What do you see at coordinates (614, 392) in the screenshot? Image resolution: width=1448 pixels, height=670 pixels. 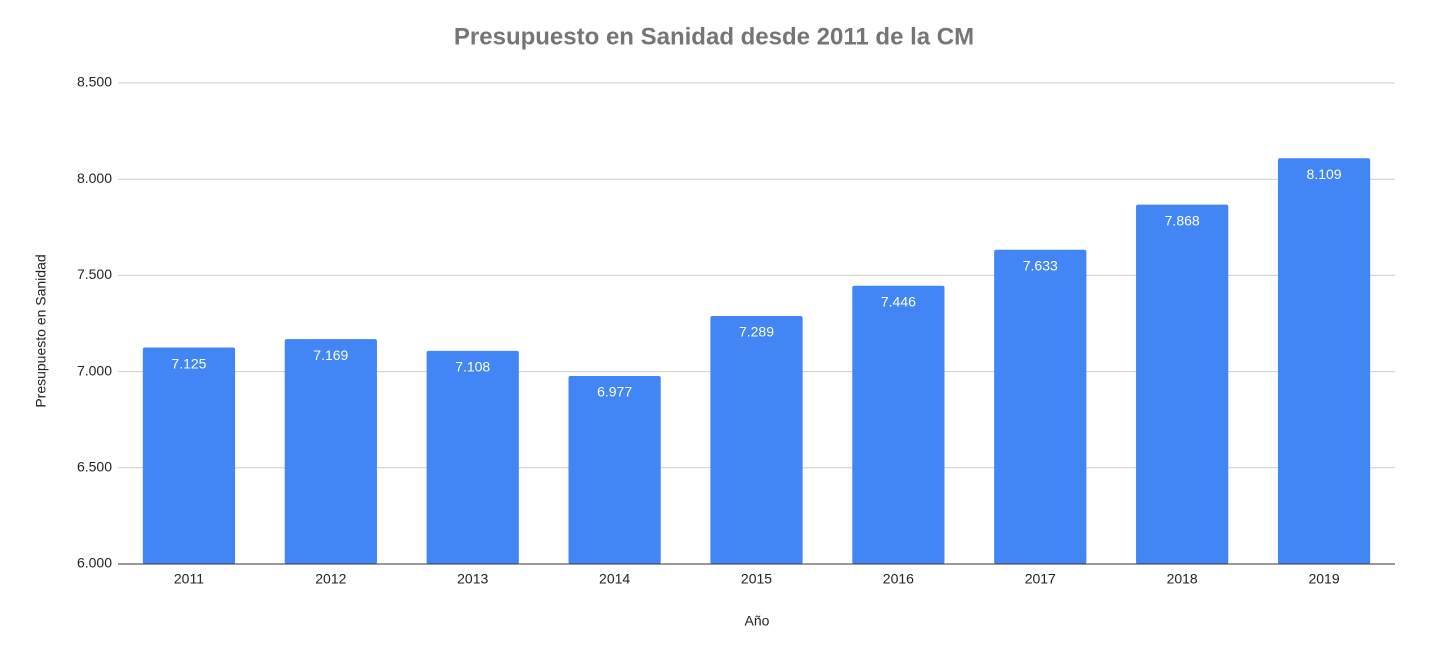 I see `value-label: 6.977` at bounding box center [614, 392].